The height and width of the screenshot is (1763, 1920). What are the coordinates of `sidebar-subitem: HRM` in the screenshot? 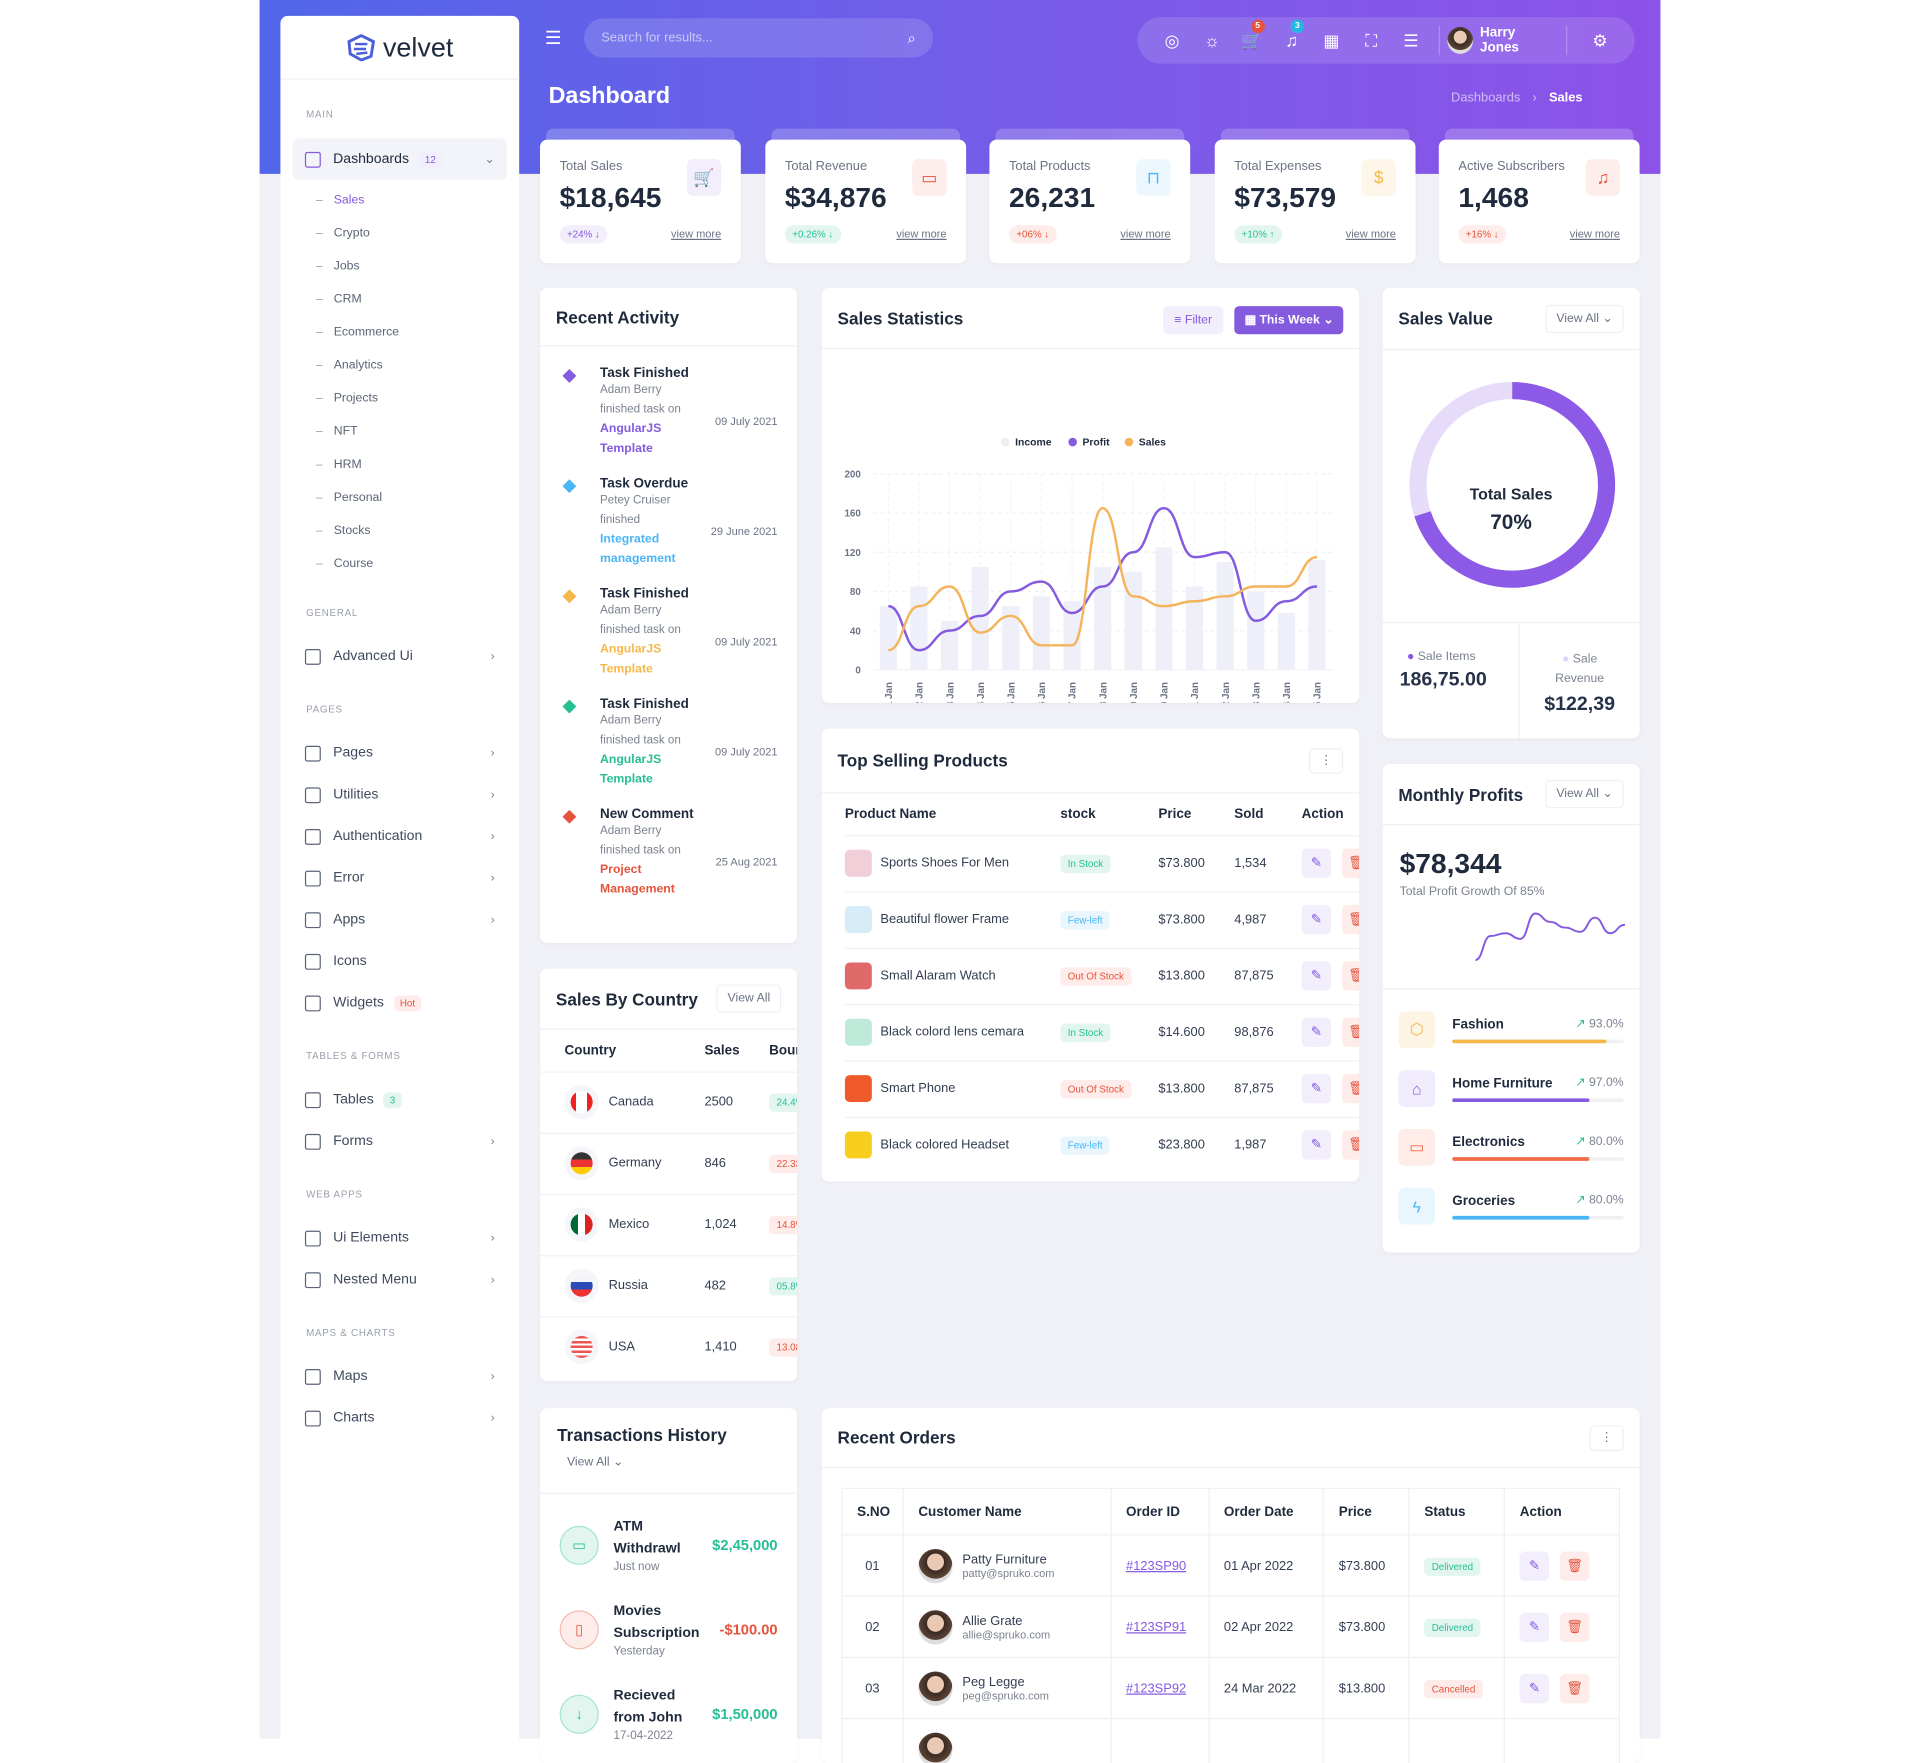 It's located at (399, 464).